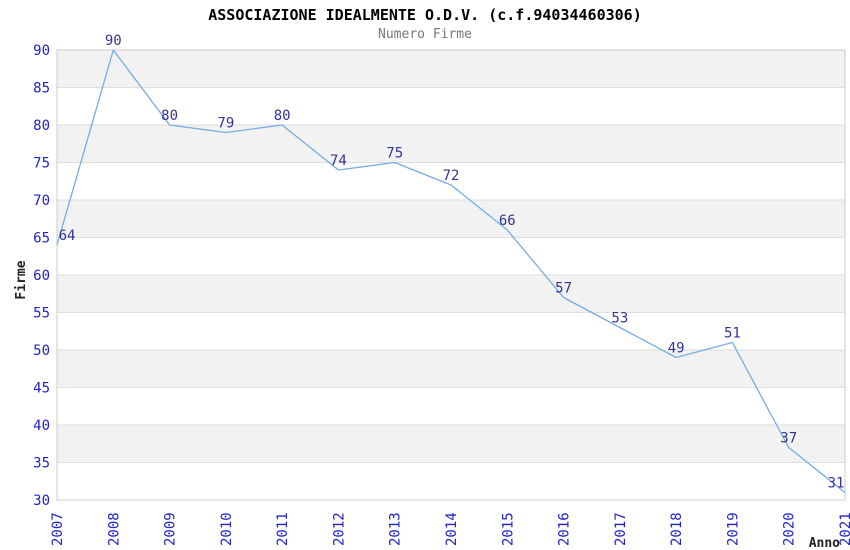 The height and width of the screenshot is (550, 850). Describe the element at coordinates (732, 334) in the screenshot. I see `data-label-2019: 51` at that location.